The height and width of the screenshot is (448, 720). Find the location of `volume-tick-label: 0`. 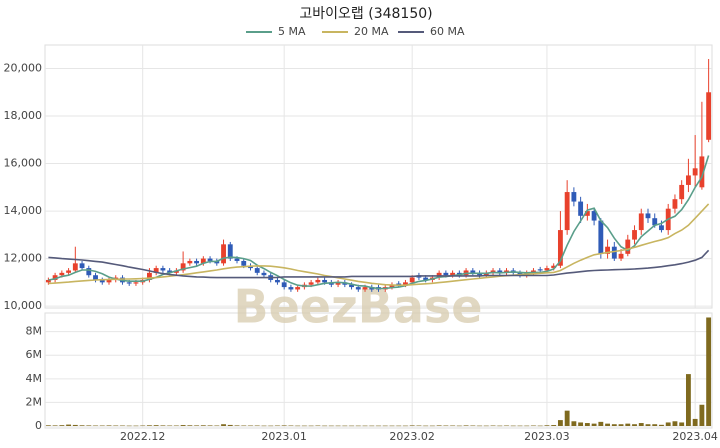

volume-tick-label: 0 is located at coordinates (38, 425).